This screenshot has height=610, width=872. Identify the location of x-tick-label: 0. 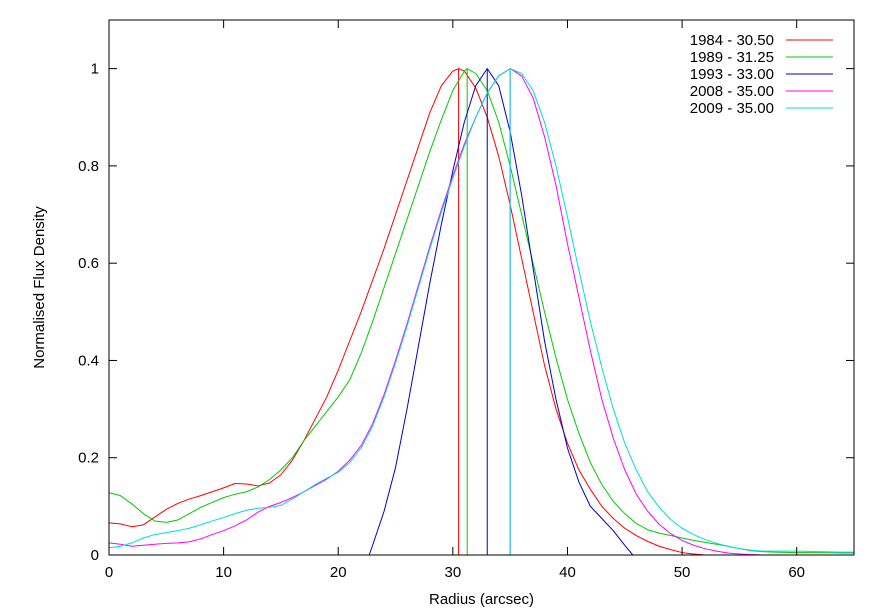
(109, 572).